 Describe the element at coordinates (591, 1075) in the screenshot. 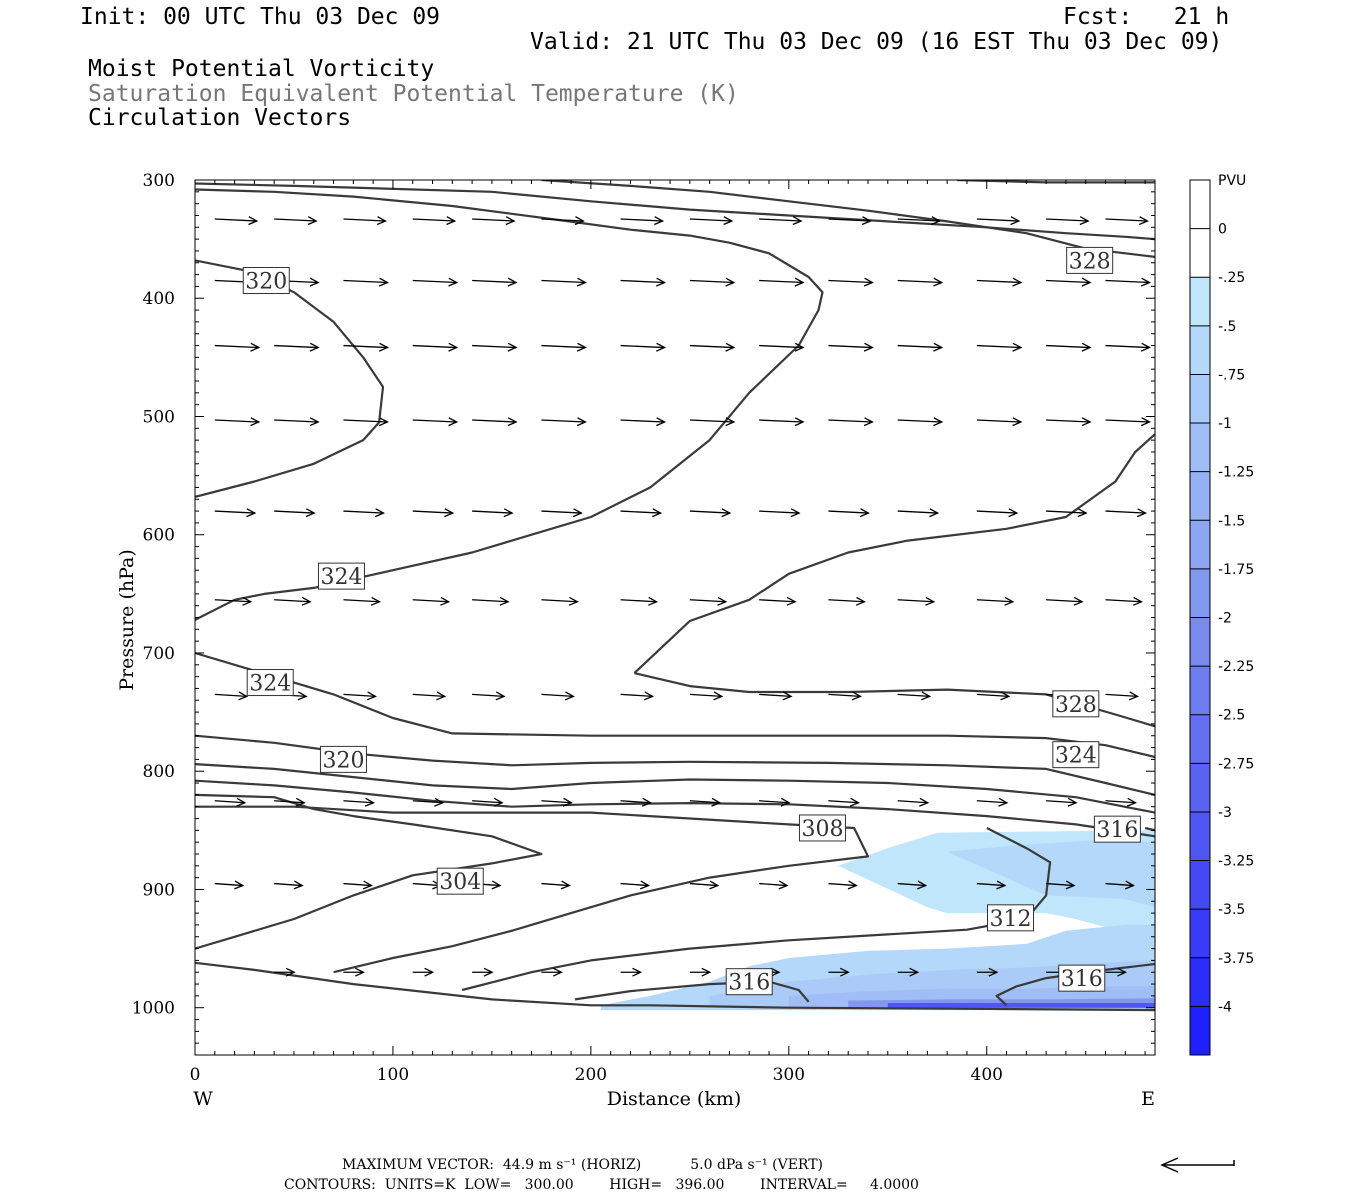

I see `x-tick-label-2: 200` at that location.